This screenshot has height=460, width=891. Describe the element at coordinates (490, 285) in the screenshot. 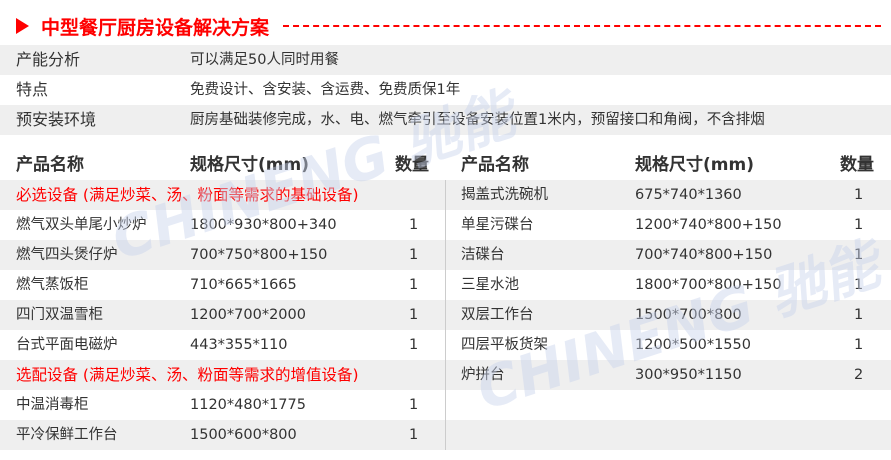

I see `product-name: 三星水池` at that location.